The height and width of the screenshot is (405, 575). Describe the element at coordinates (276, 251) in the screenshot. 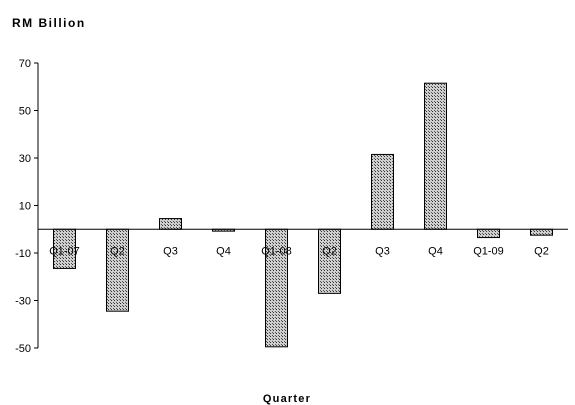

I see `x-tick-label: Q1-08` at that location.